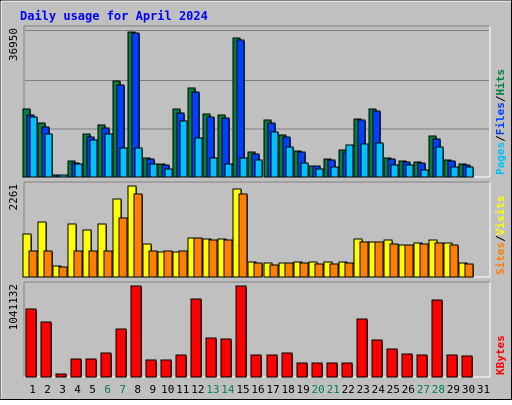  What do you see at coordinates (302, 389) in the screenshot?
I see `x-tick-label-day-19: 19` at bounding box center [302, 389].